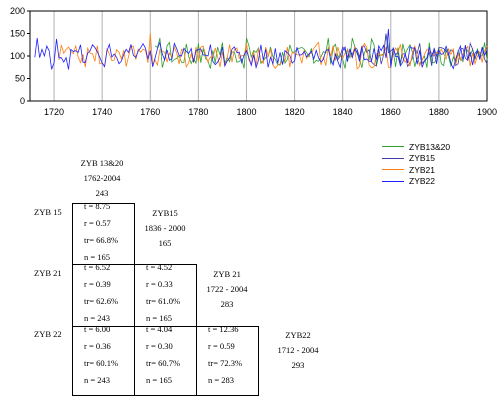  I want to click on series-count: 165, so click(165, 243).